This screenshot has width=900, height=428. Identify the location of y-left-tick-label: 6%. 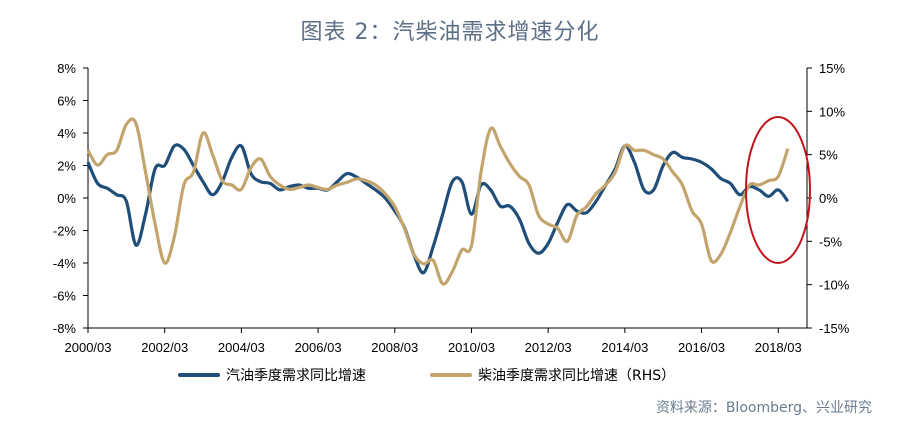
(66, 101).